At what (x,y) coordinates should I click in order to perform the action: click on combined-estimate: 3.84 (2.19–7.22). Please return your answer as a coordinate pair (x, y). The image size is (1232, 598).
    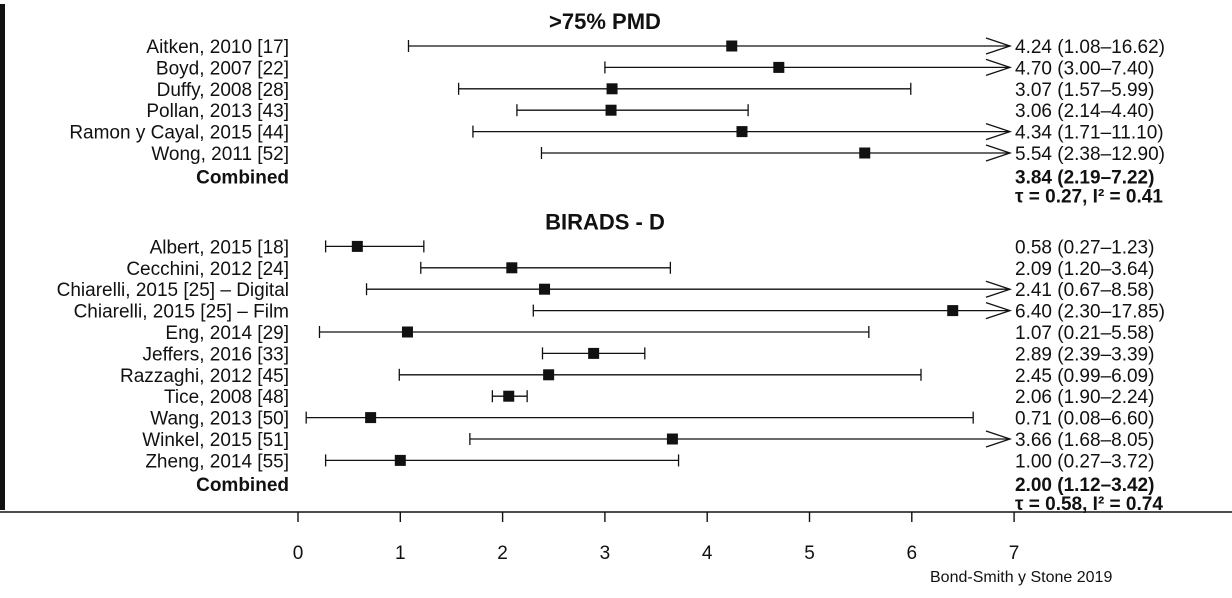
    Looking at the image, I should click on (1084, 177).